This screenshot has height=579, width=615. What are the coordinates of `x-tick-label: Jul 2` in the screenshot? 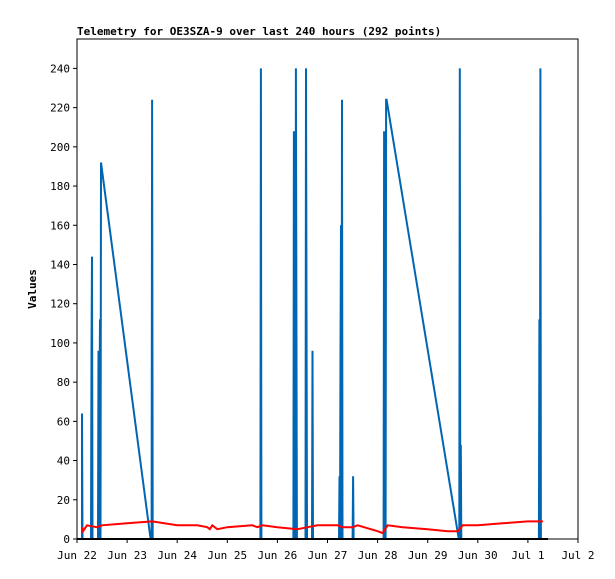 It's located at (577, 555).